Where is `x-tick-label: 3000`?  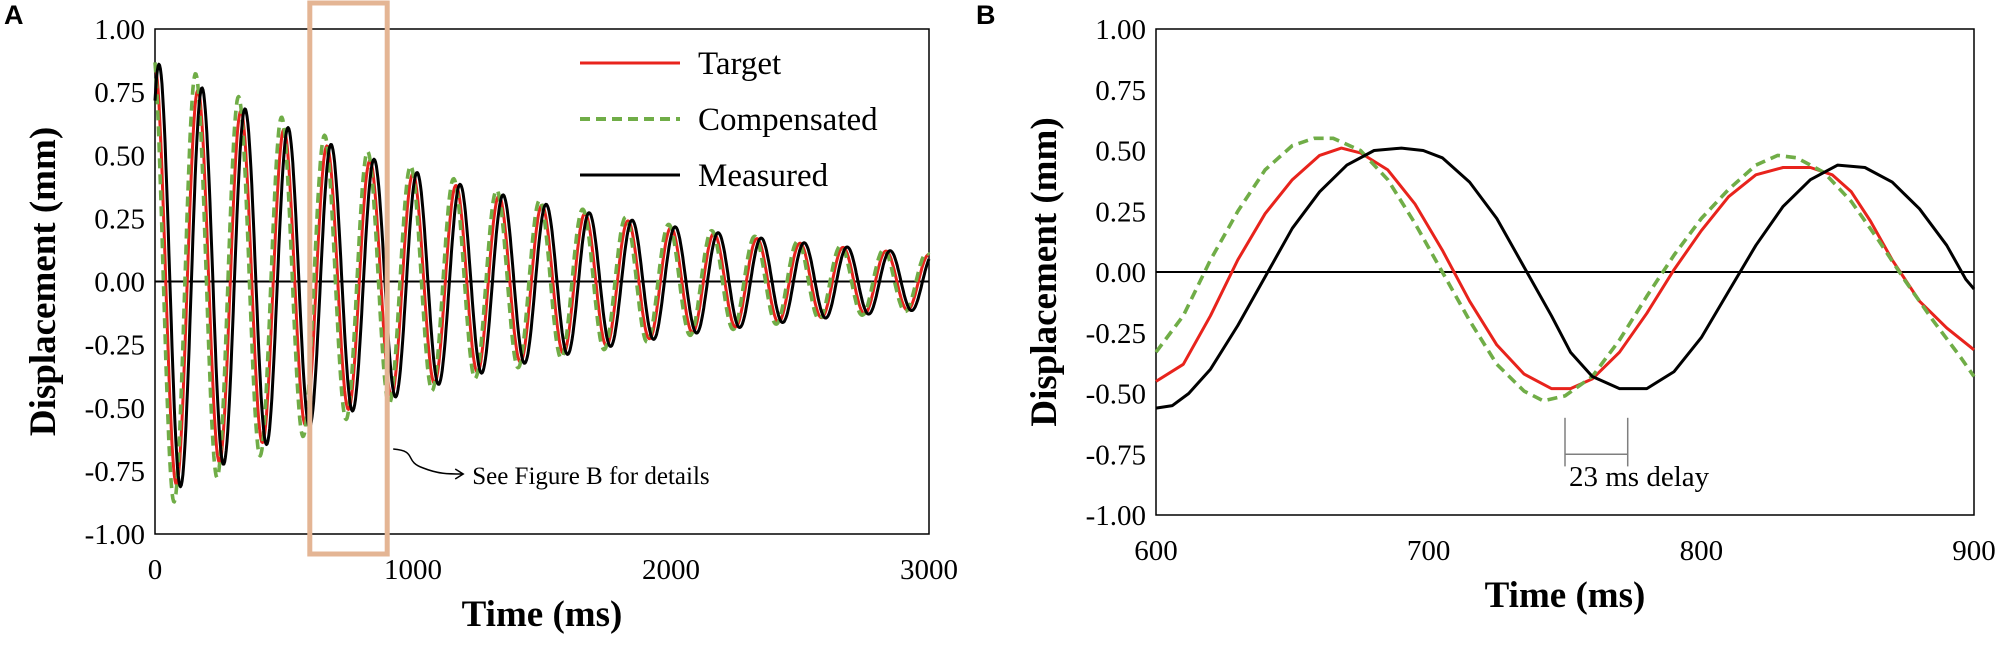
x-tick-label: 3000 is located at coordinates (929, 570).